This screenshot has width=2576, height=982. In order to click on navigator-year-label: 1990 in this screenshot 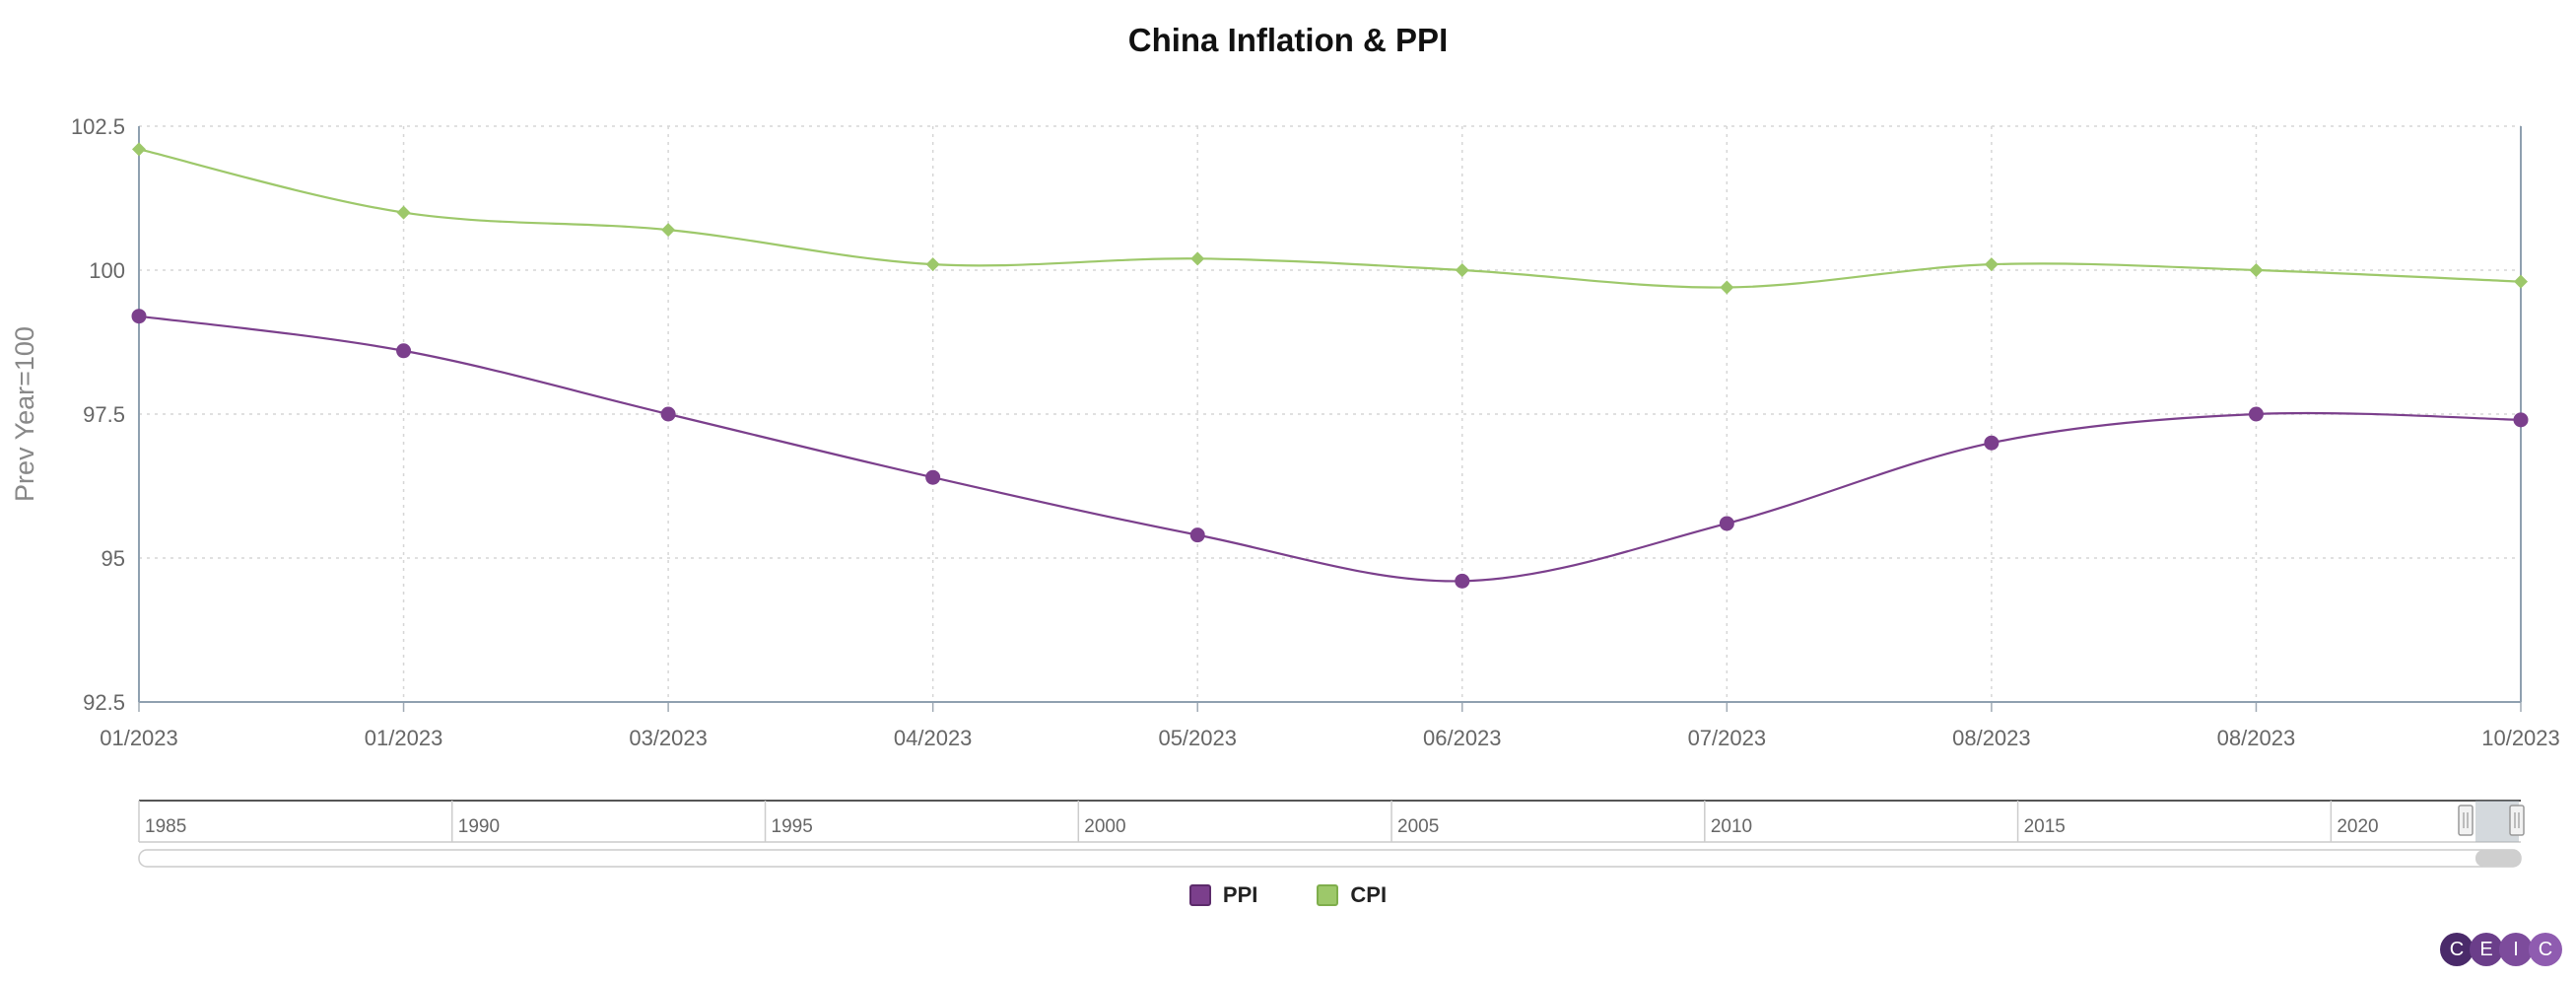, I will do `click(479, 826)`.